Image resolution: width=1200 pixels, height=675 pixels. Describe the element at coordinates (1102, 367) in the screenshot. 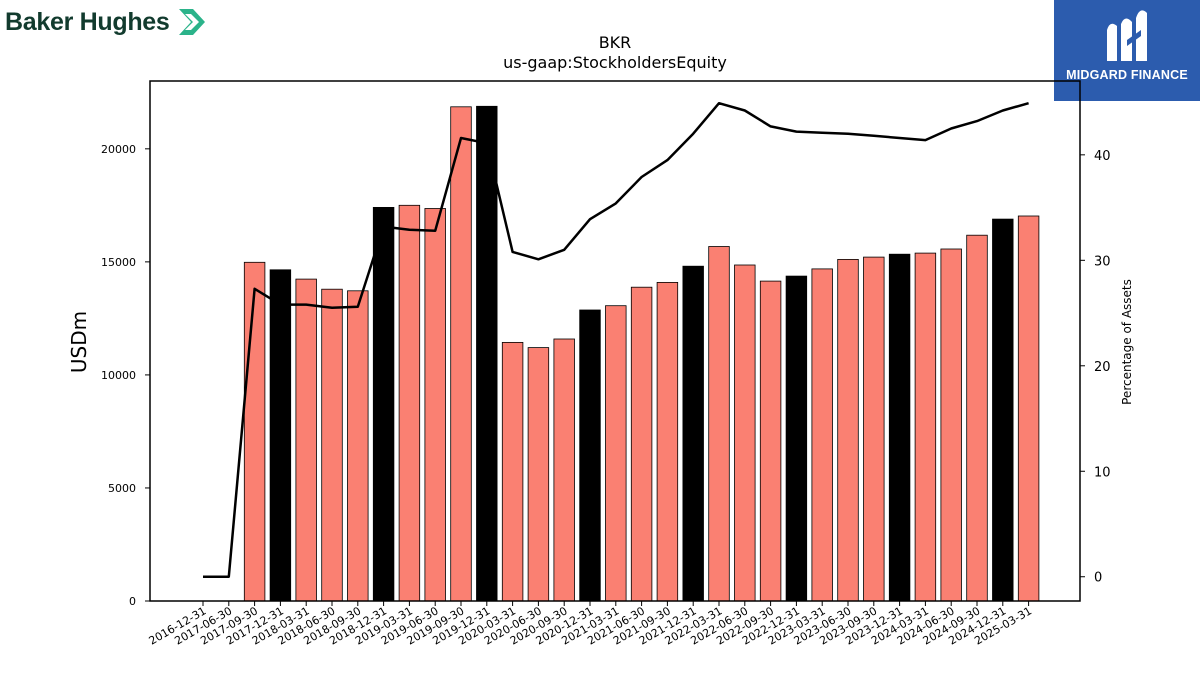

I see `y2-tick-label: 20` at that location.